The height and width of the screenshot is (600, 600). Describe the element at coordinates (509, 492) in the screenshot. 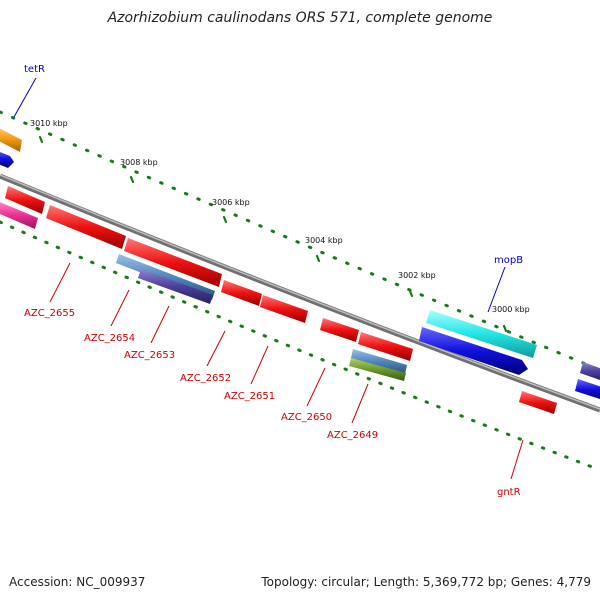

I see `gene-label-gntR: gntR` at that location.